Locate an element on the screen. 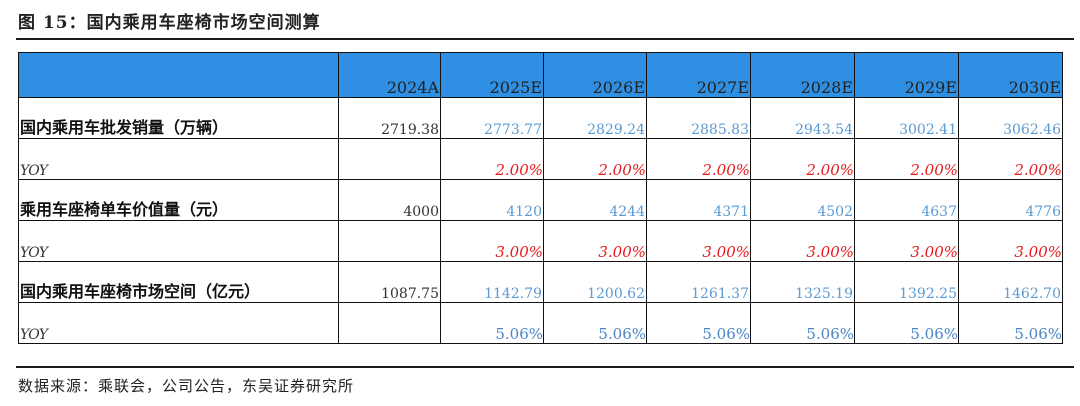 Image resolution: width=1080 pixels, height=406 pixels. table-row: YOY 3.00% 3.00% 3.00% 3.00% 3.00% 3.00% is located at coordinates (540, 241).